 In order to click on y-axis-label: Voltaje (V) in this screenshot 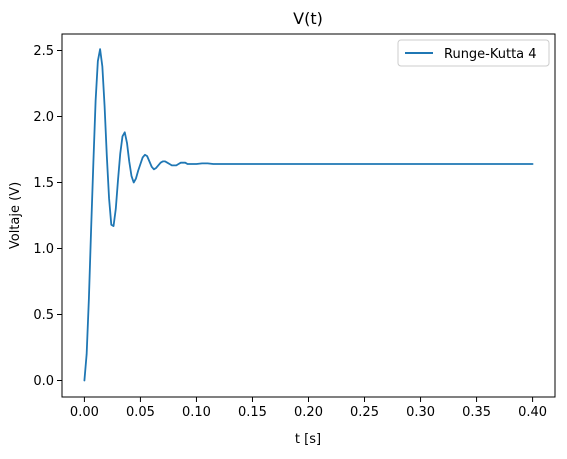, I will do `click(15, 215)`.